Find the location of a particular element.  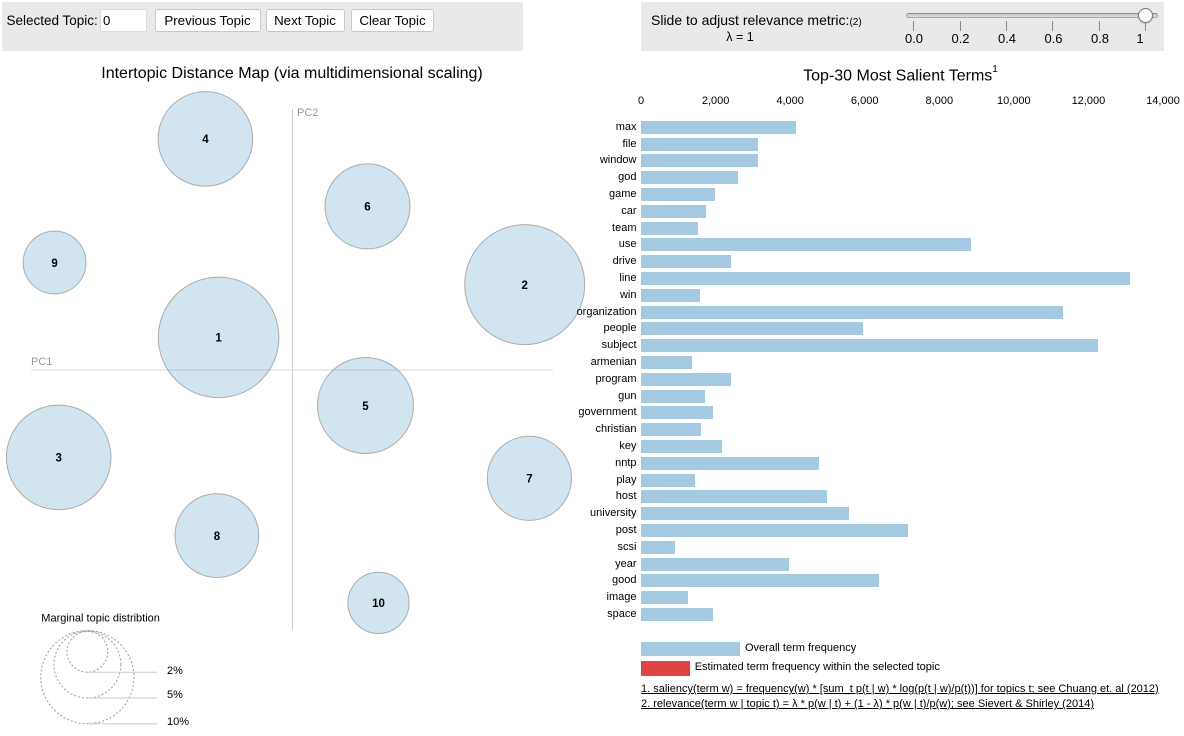

svg-text: 5% is located at coordinates (175, 695).